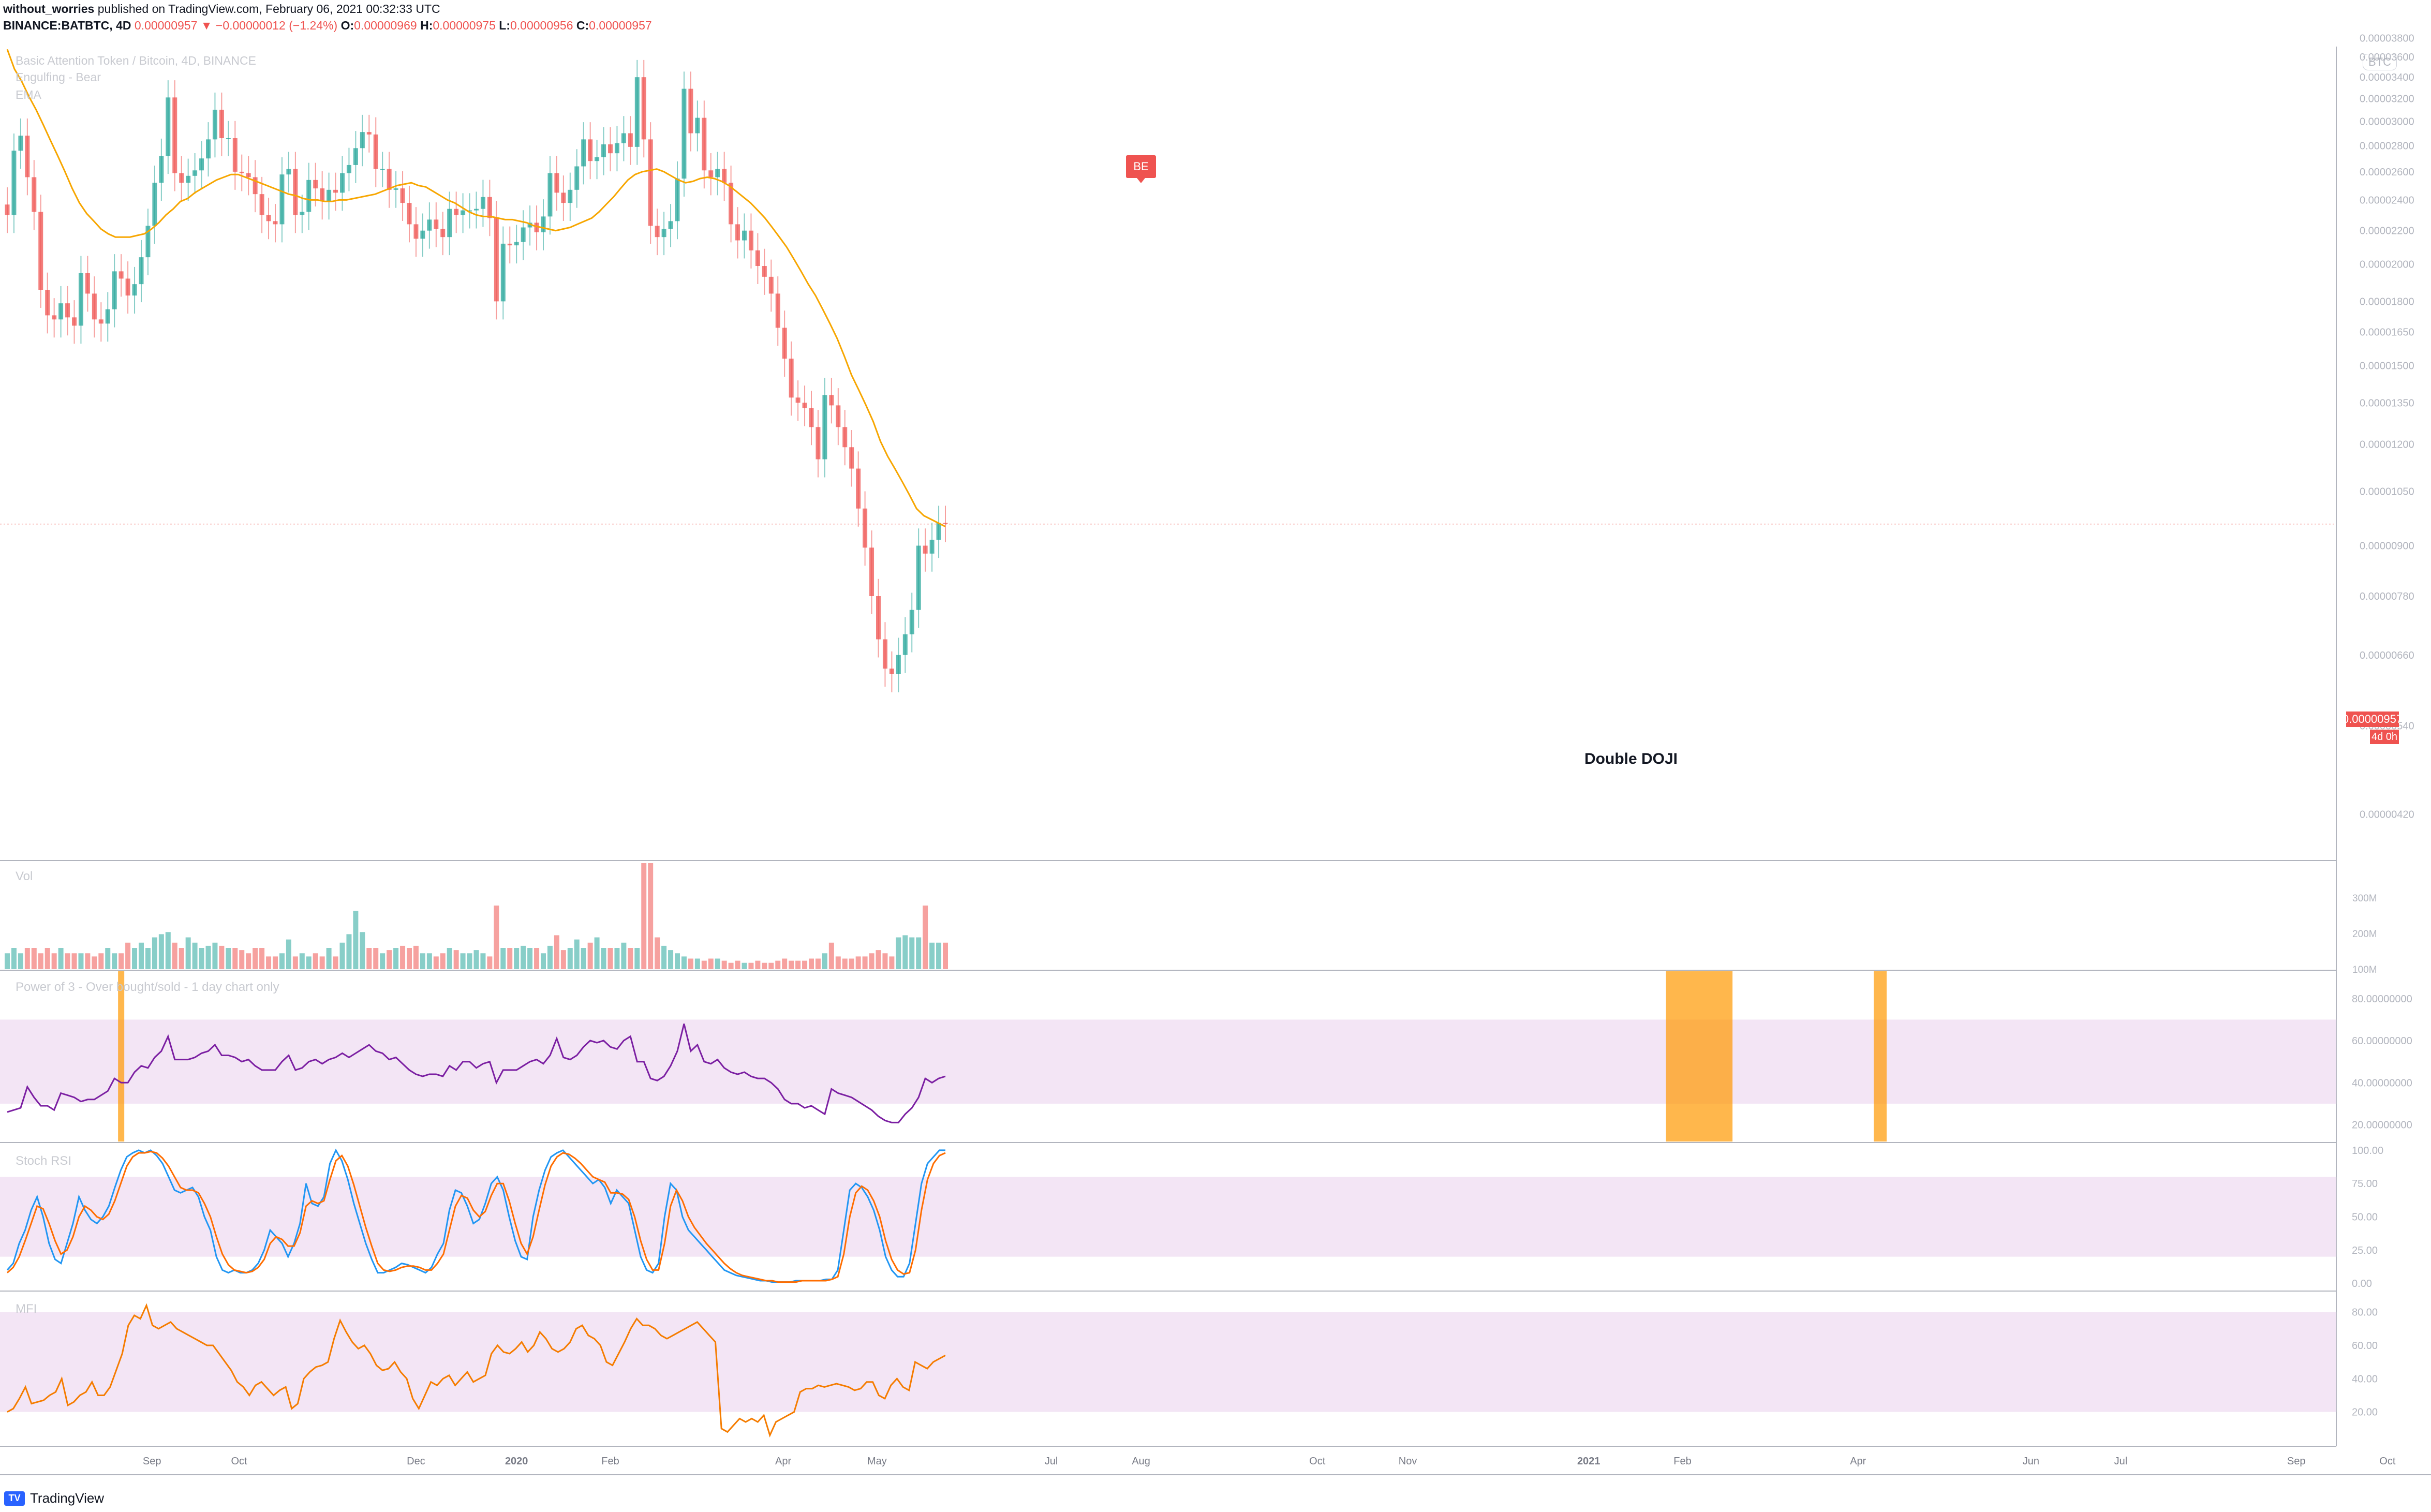  What do you see at coordinates (2365, 1184) in the screenshot?
I see `stoch-tick-label: 75.00` at bounding box center [2365, 1184].